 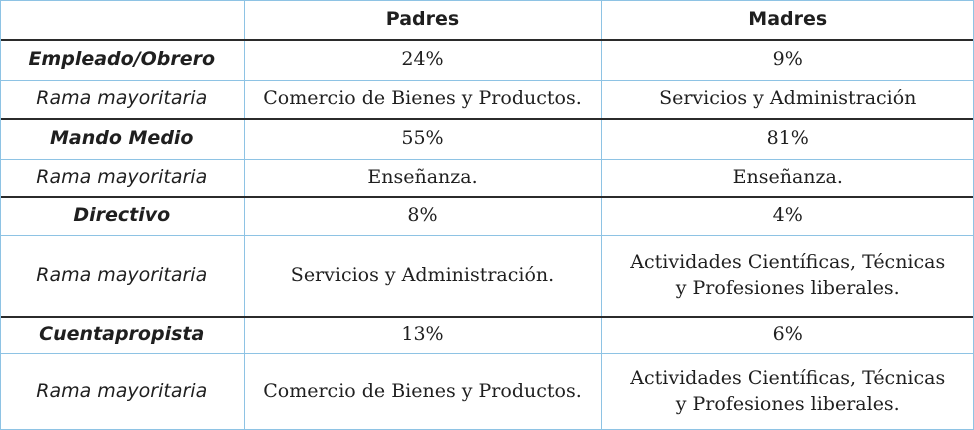 I want to click on table-row: Directivo 8% 4%, so click(x=487, y=216).